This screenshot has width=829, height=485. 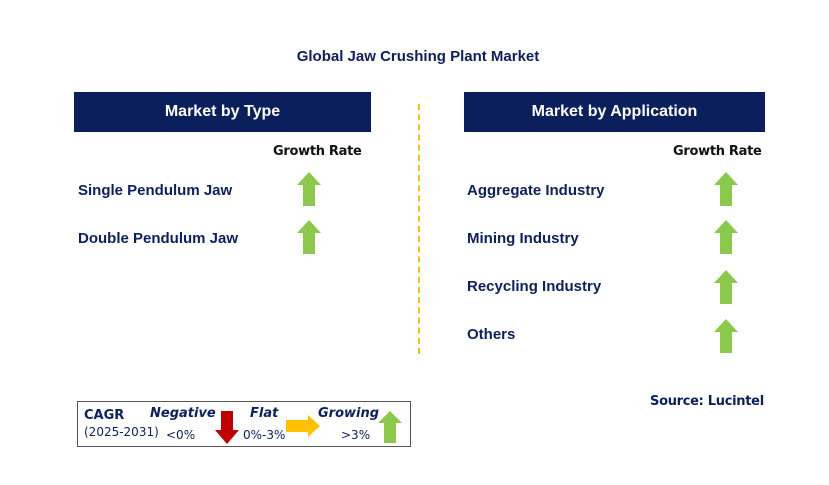 What do you see at coordinates (418, 56) in the screenshot?
I see `page-title: Global Jaw Crushing Plant Market` at bounding box center [418, 56].